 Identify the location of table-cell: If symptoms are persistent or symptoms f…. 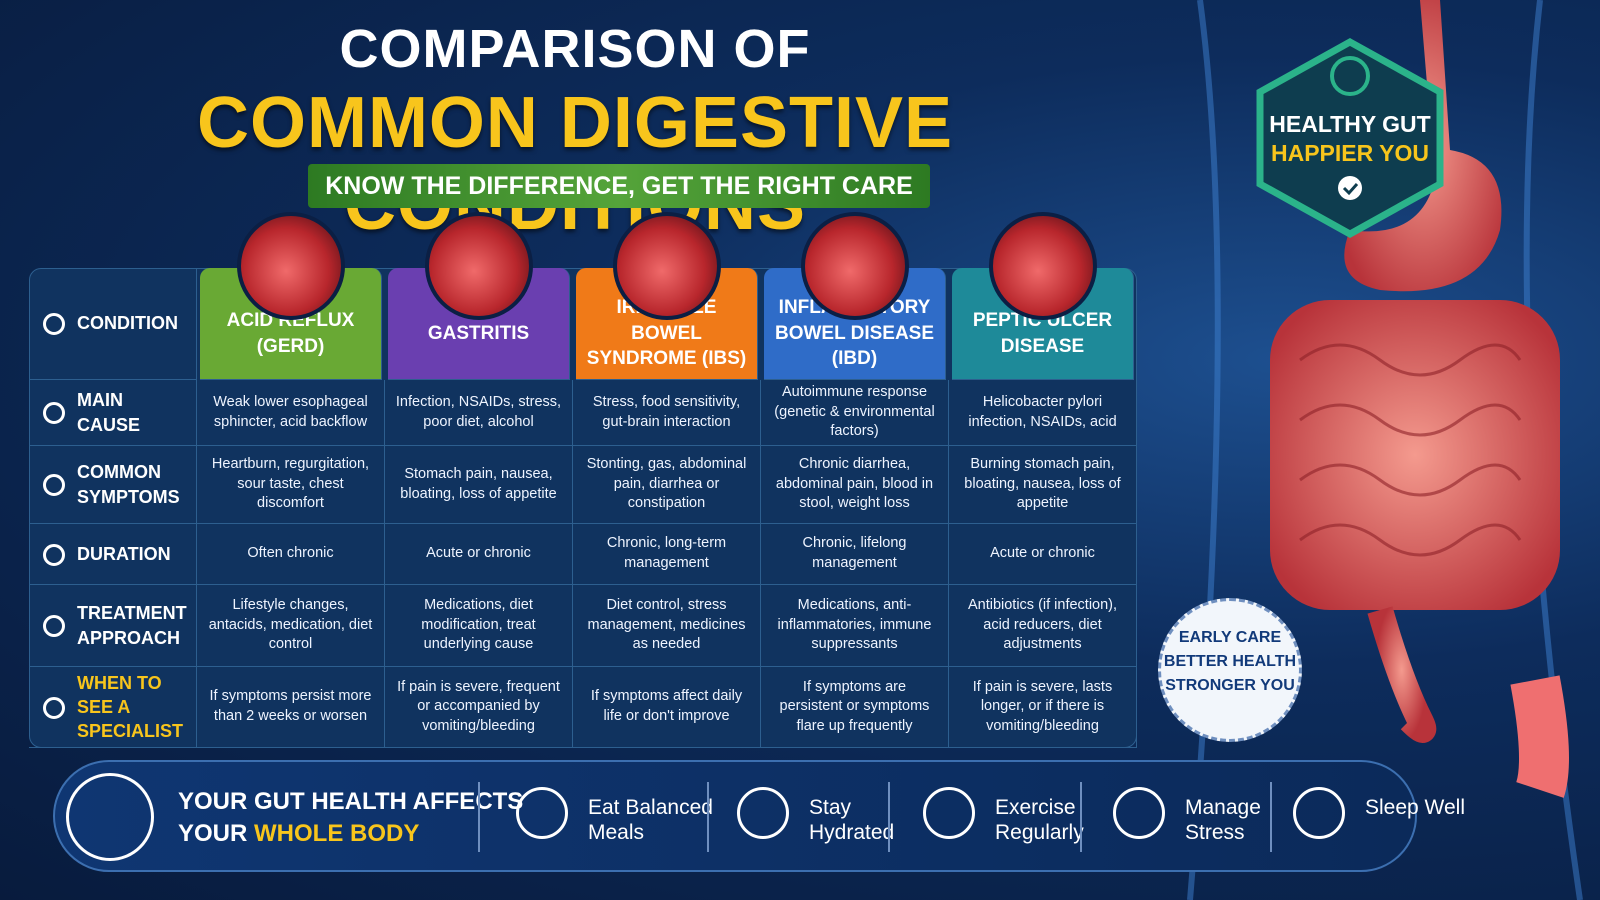
(855, 707).